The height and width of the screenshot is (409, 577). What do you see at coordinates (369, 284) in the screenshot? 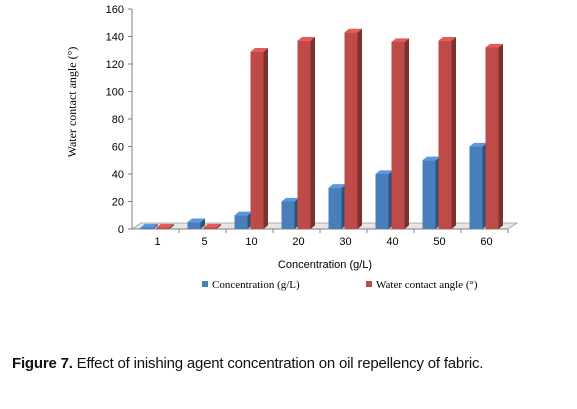
I see `legend-swatch-water-contact-angle` at bounding box center [369, 284].